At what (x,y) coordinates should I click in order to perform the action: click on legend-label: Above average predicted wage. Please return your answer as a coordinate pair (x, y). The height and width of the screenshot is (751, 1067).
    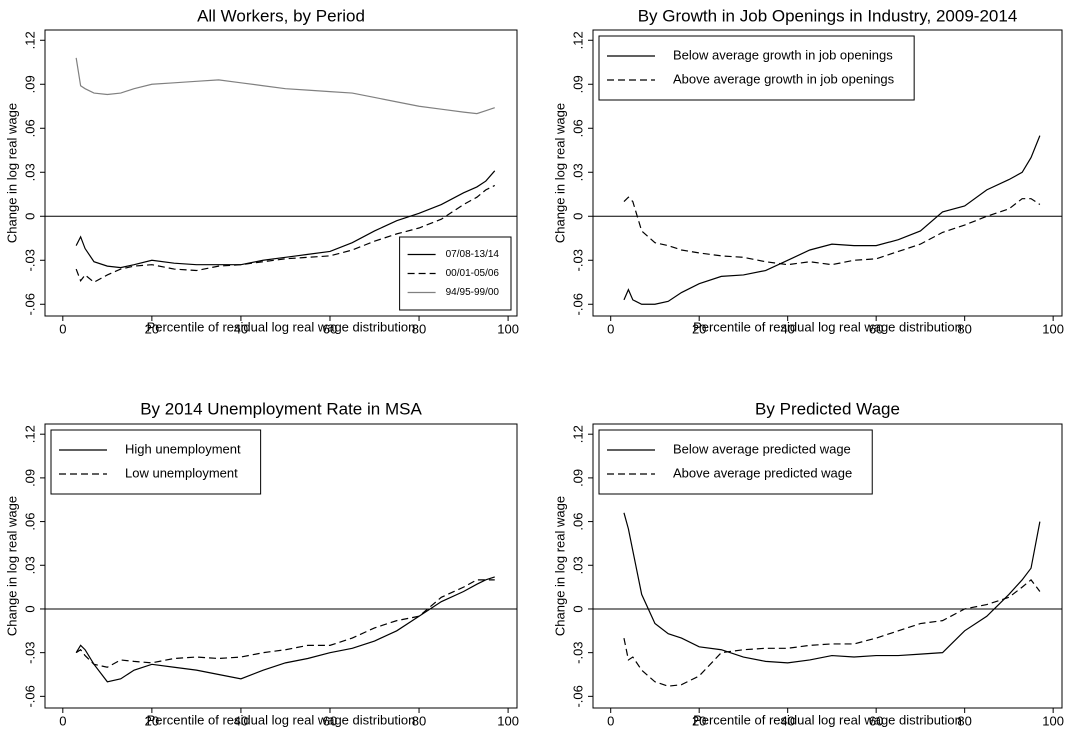
    Looking at the image, I should click on (762, 472).